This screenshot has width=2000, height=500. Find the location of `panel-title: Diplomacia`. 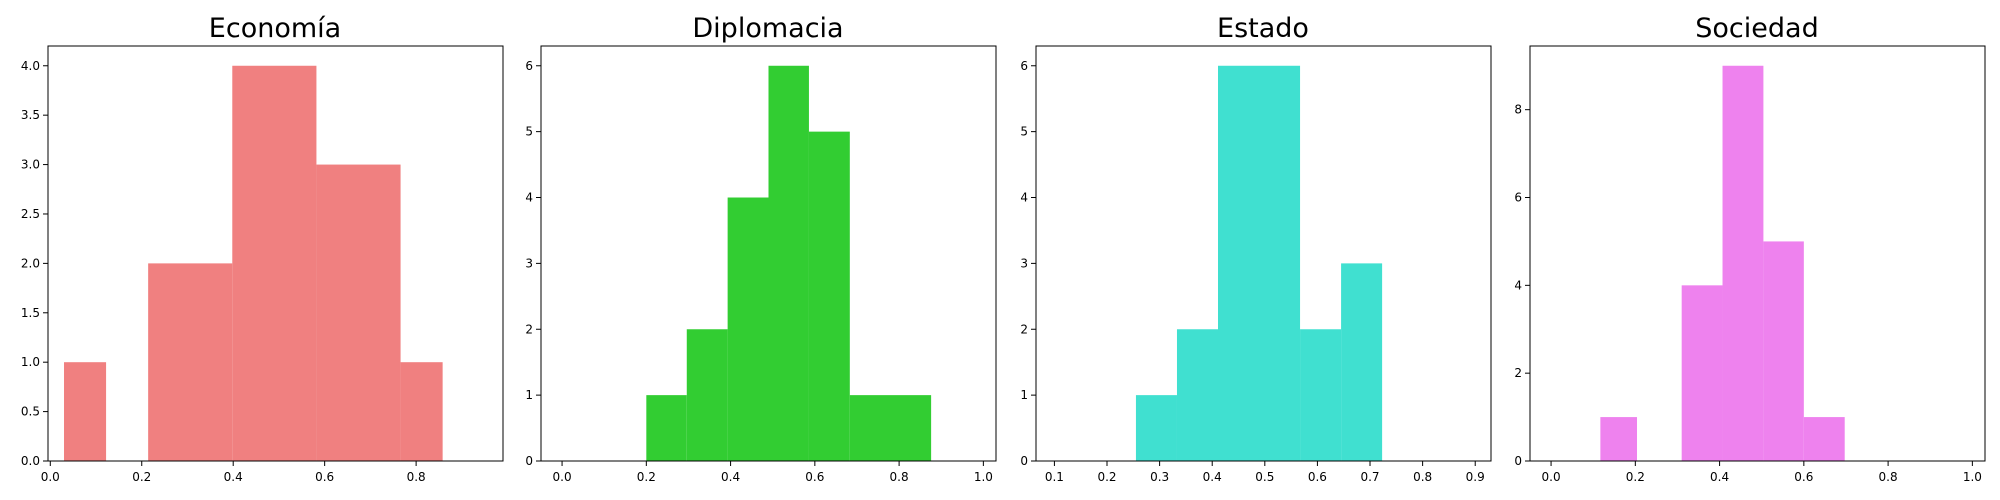

panel-title: Diplomacia is located at coordinates (767, 28).